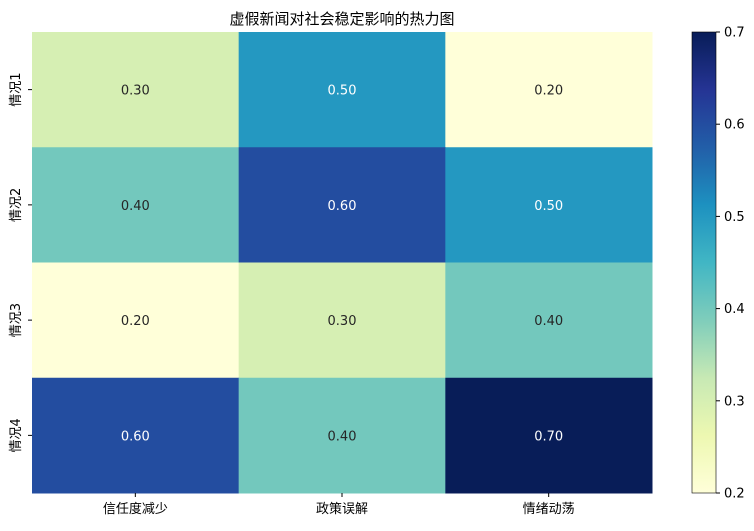 The height and width of the screenshot is (531, 754). I want to click on colorbar-tick-label: 0.4, so click(734, 309).